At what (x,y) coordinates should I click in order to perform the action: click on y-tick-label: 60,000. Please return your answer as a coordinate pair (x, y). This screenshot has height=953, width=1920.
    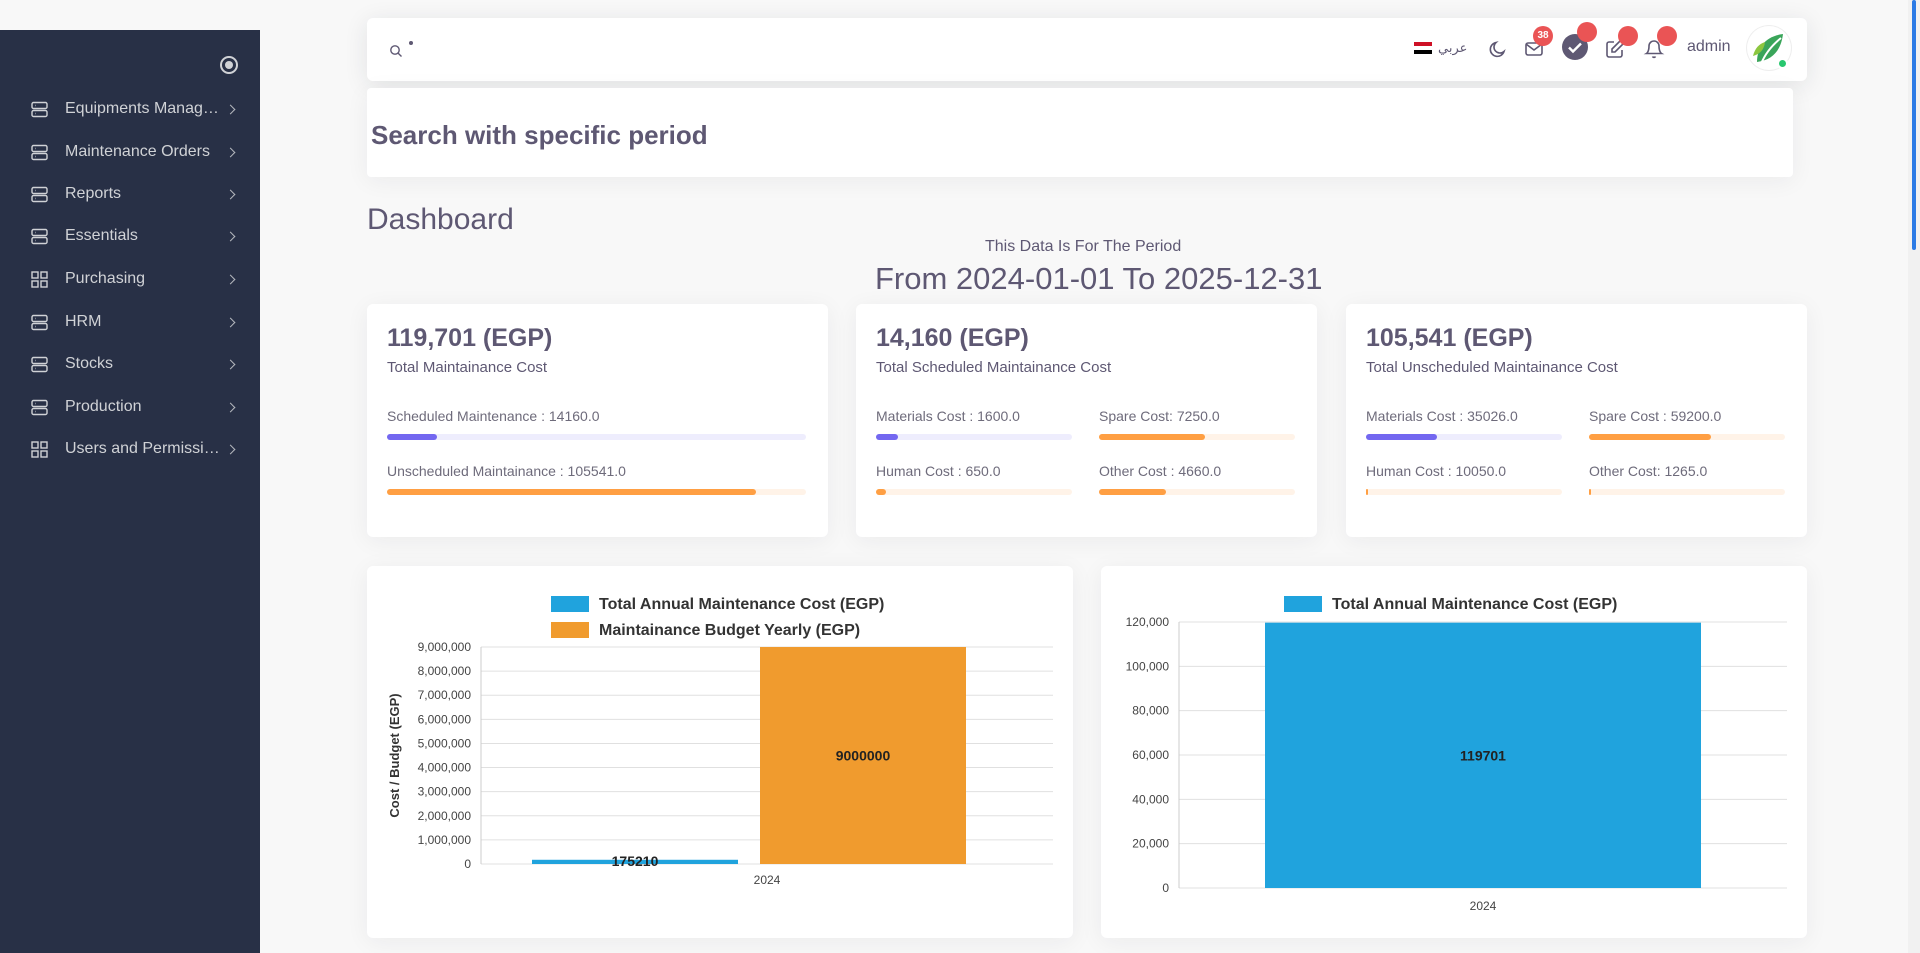
    Looking at the image, I should click on (1150, 755).